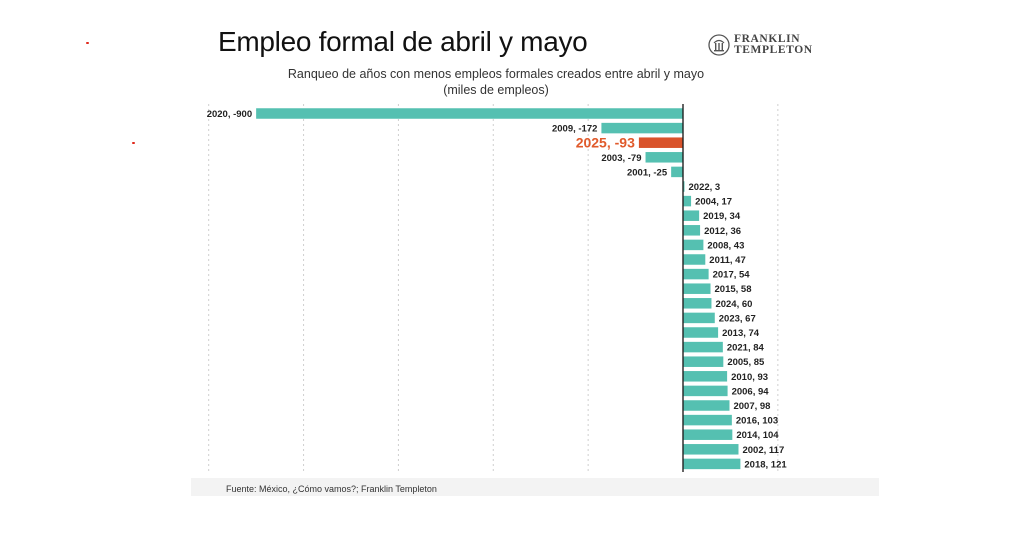  I want to click on data-label-2005: 2005, 85, so click(746, 362).